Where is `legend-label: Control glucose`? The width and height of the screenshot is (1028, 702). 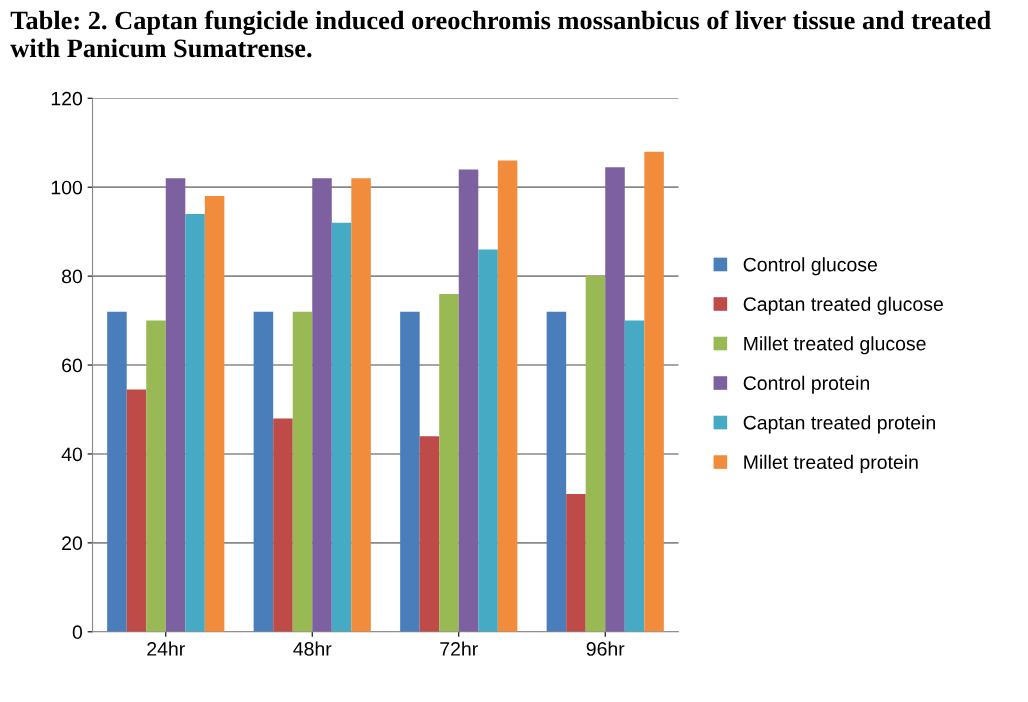
legend-label: Control glucose is located at coordinates (810, 266).